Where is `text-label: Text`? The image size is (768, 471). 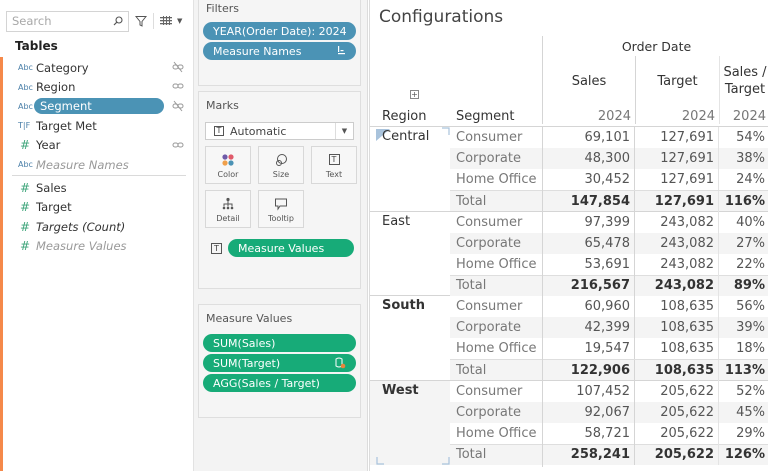
text-label: Text is located at coordinates (334, 174).